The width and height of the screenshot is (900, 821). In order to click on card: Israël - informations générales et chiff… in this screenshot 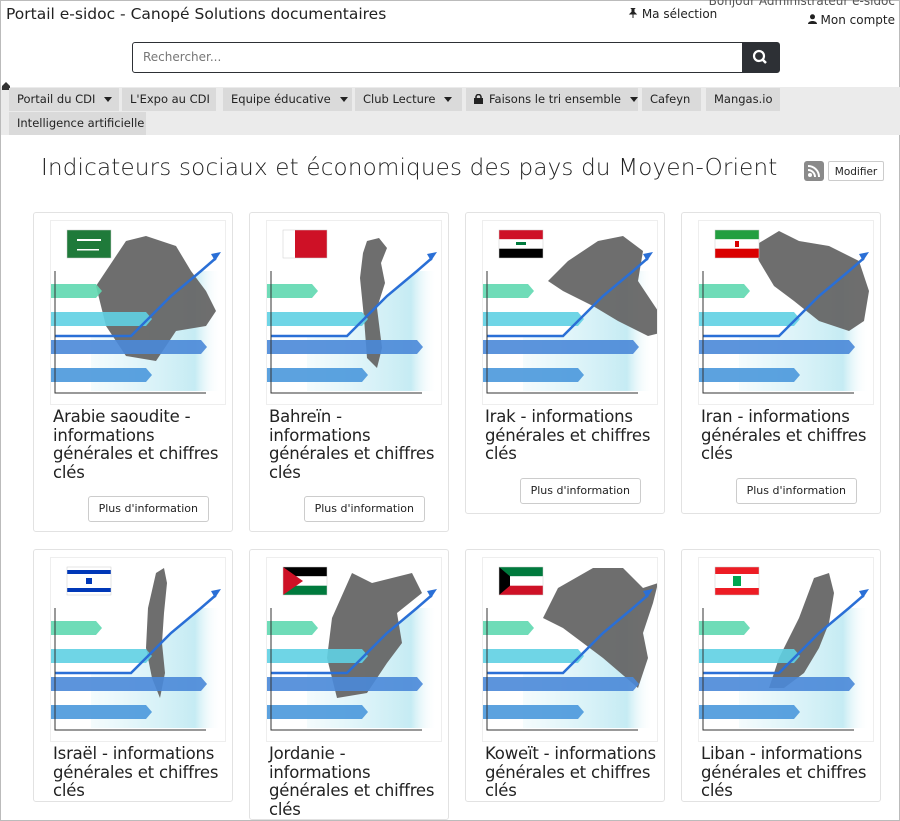, I will do `click(133, 675)`.